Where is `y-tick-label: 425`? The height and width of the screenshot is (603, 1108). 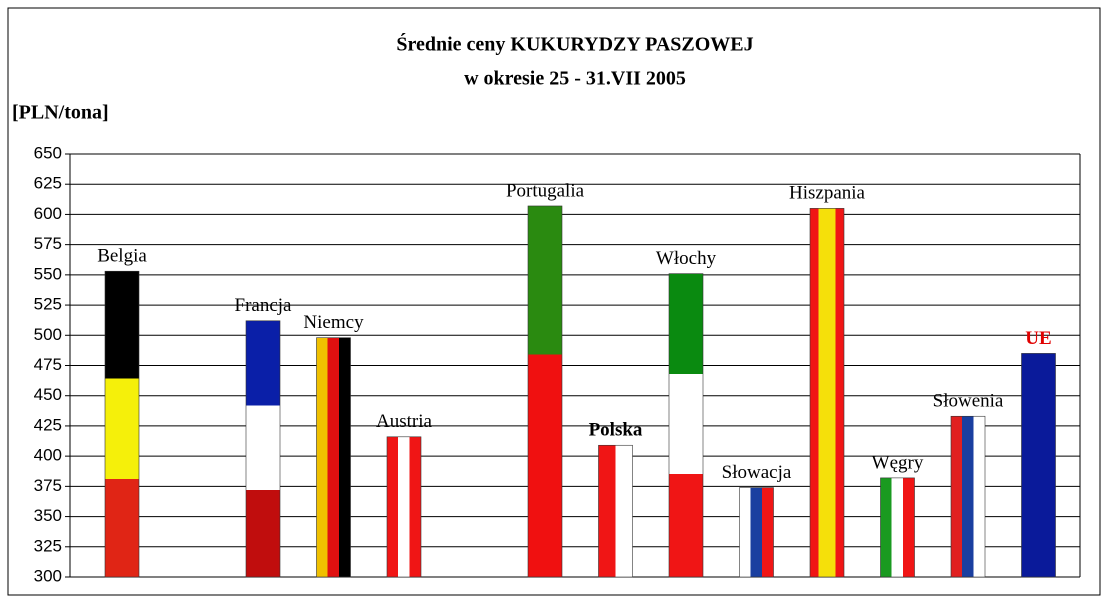 y-tick-label: 425 is located at coordinates (48, 424).